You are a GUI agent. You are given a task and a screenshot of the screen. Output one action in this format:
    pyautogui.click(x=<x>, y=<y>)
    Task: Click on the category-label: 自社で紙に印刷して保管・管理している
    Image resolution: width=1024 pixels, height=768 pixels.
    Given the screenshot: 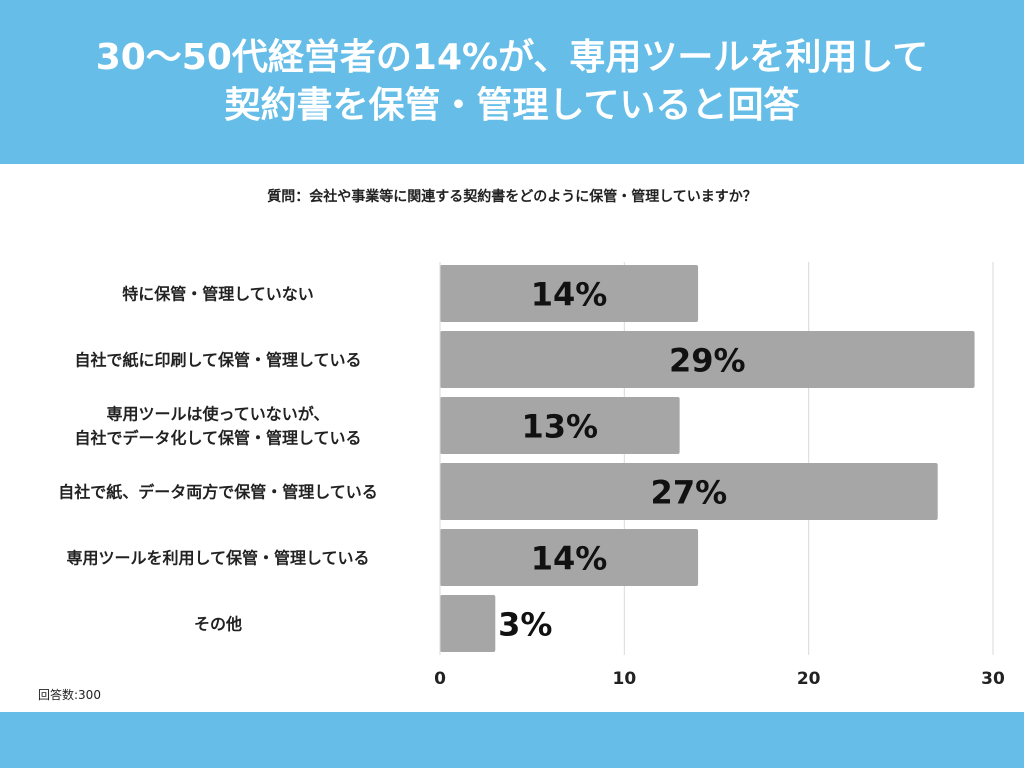 What is the action you would take?
    pyautogui.click(x=217, y=360)
    